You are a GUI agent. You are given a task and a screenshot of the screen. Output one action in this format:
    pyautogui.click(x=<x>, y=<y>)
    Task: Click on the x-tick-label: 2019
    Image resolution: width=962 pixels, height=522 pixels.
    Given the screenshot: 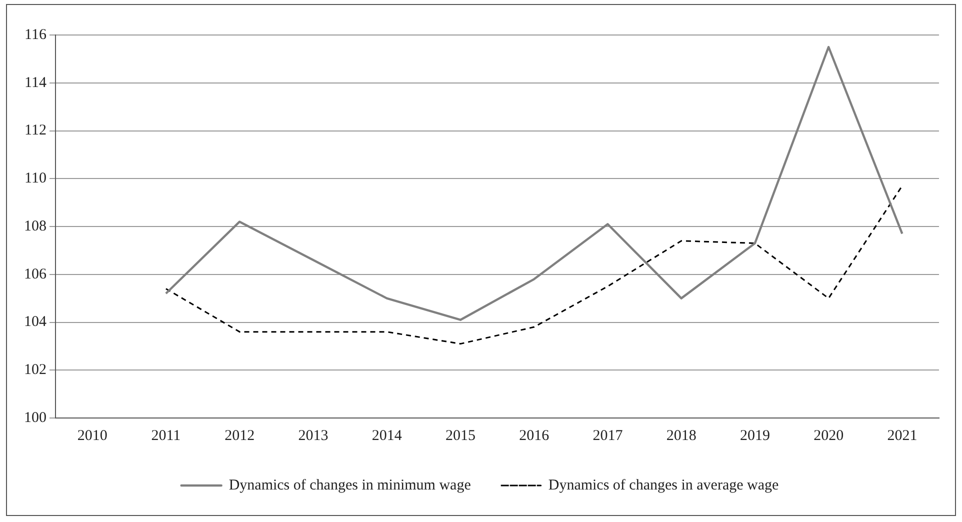 What is the action you would take?
    pyautogui.click(x=755, y=436)
    